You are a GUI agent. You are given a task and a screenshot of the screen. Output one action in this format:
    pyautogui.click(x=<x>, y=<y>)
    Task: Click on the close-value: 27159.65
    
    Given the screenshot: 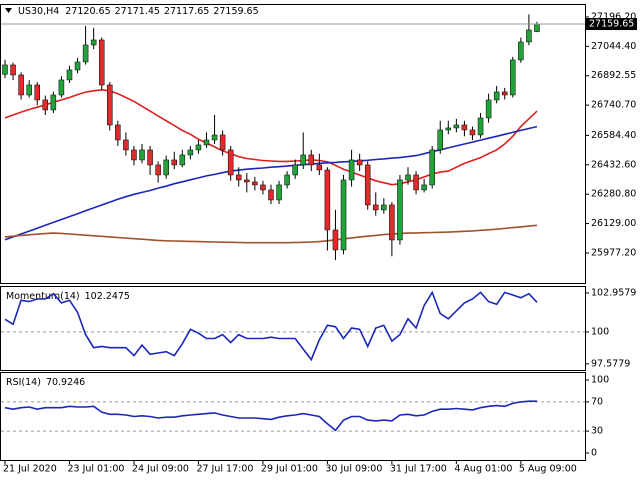 What is the action you would take?
    pyautogui.click(x=235, y=11)
    